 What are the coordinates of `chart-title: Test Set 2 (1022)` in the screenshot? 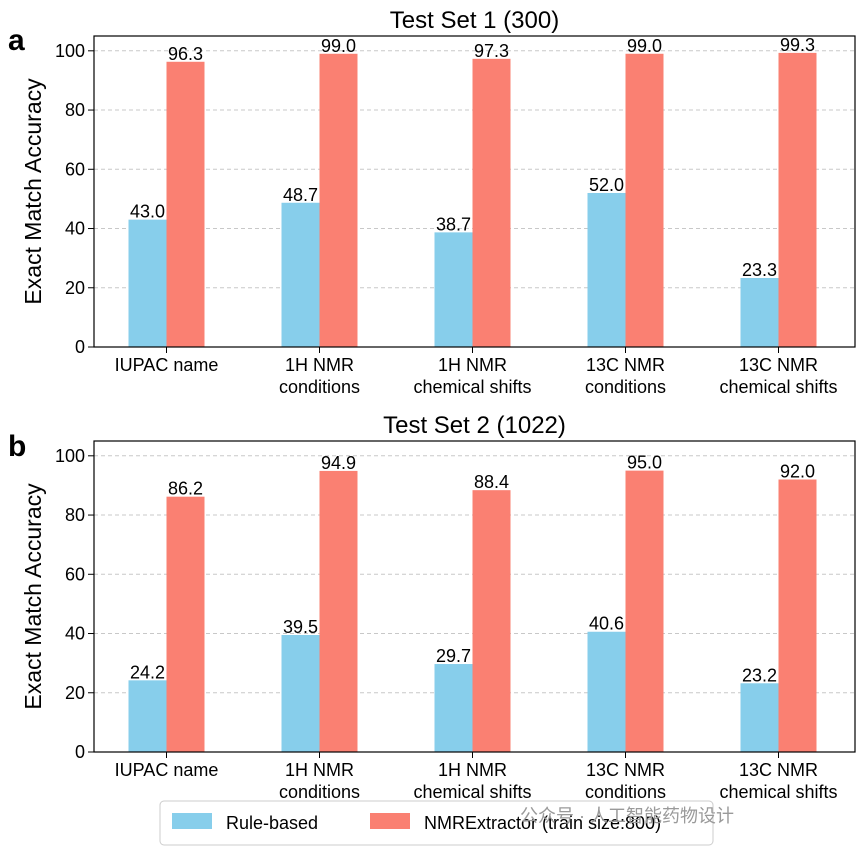 It's located at (474, 425).